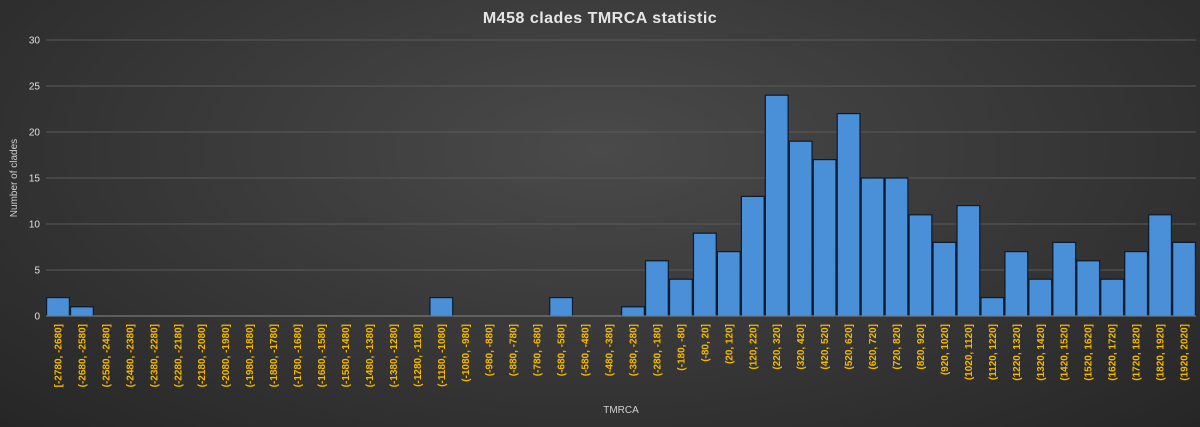 The image size is (1200, 427). Describe the element at coordinates (274, 355) in the screenshot. I see `x-tick-label: (-1880, -1780]` at that location.